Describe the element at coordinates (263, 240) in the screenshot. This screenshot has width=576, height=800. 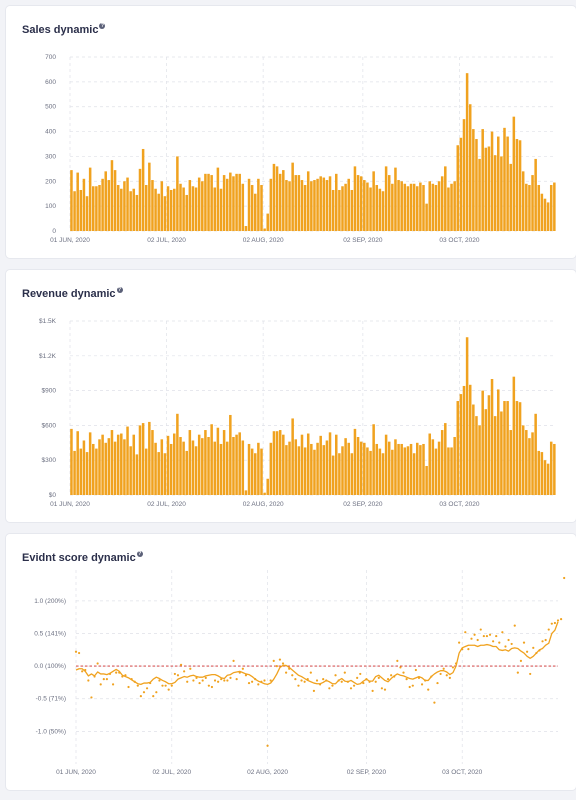
I see `x-tick-label: 02 AUG, 2020` at that location.